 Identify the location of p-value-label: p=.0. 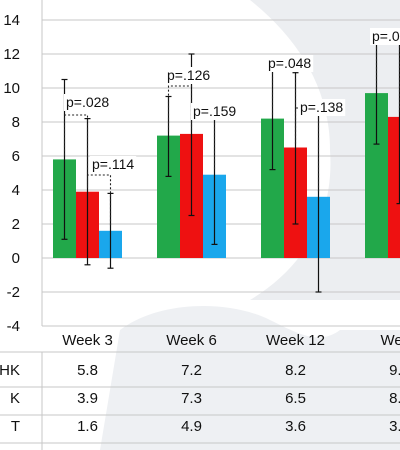
(386, 36).